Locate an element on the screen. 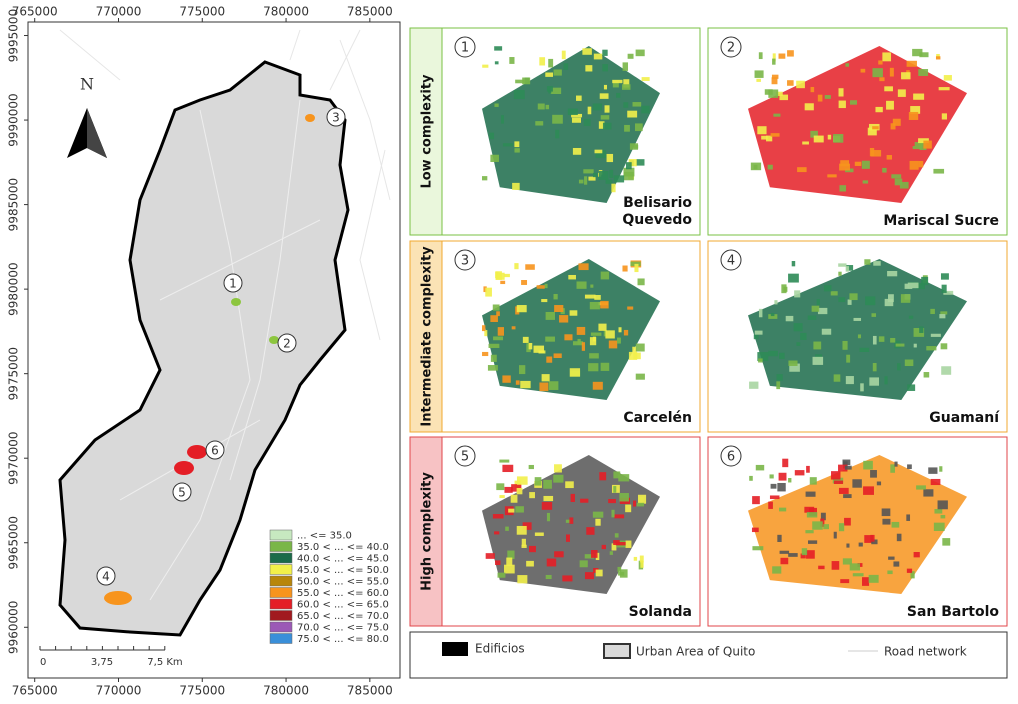 This screenshot has width=1018, height=704. panel-name: Guamaní is located at coordinates (964, 418).